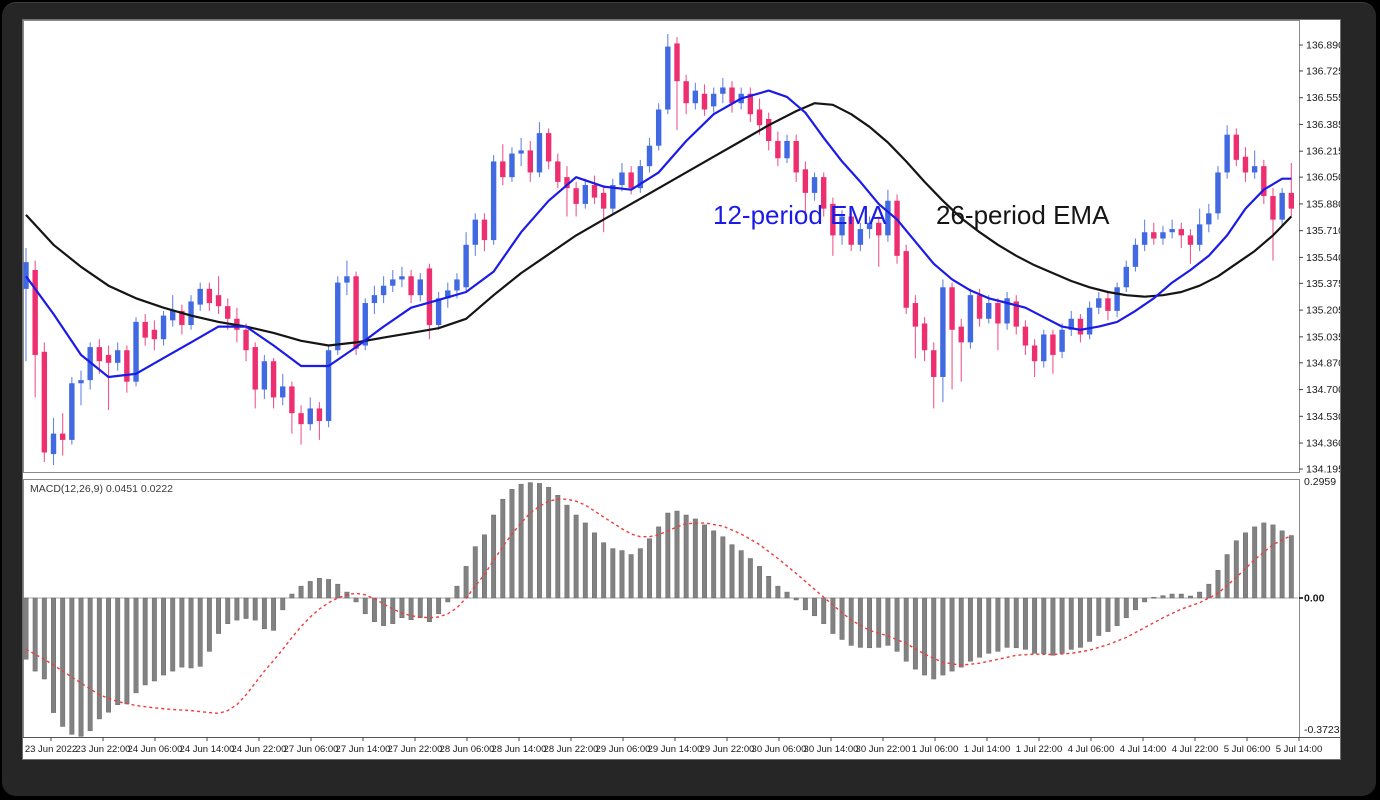  What do you see at coordinates (1323, 204) in the screenshot?
I see `svg-text: 135.880` at bounding box center [1323, 204].